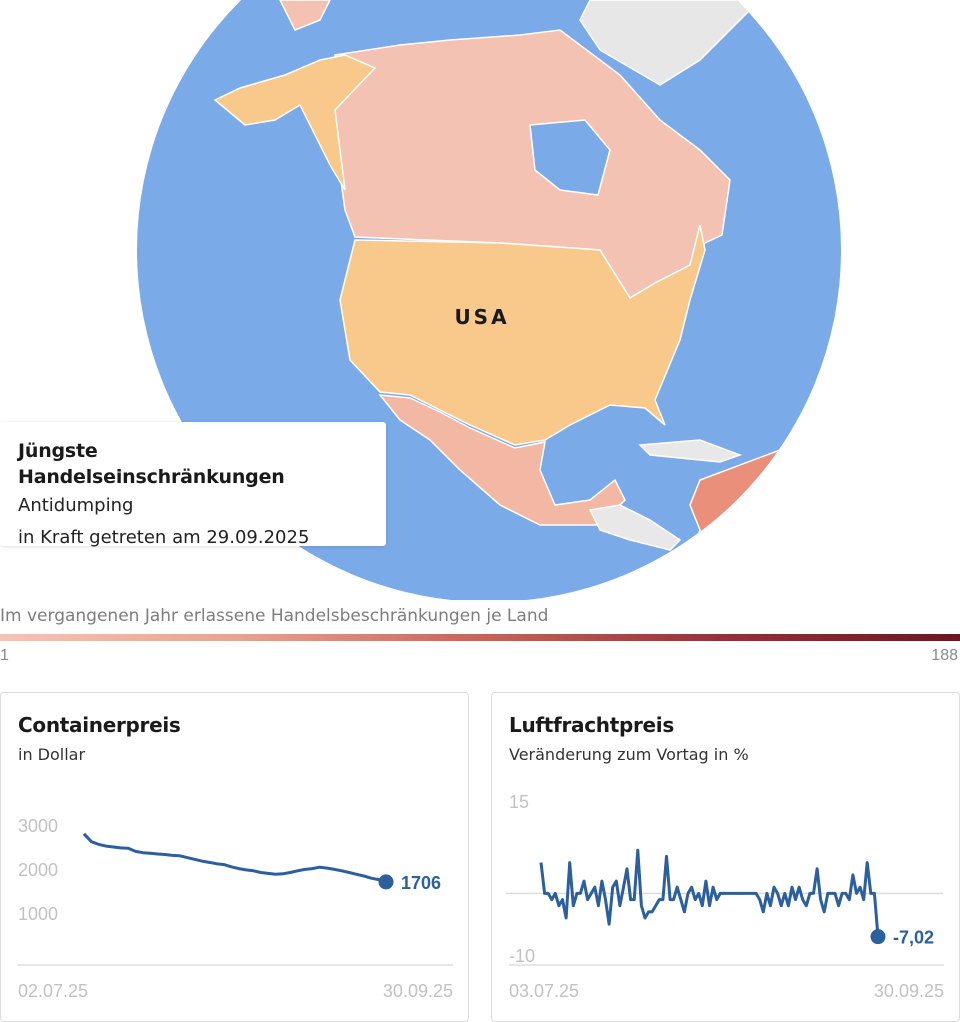  I want to click on info-box-effective-date: in Kraft getreten am 29.09.2025, so click(164, 537).